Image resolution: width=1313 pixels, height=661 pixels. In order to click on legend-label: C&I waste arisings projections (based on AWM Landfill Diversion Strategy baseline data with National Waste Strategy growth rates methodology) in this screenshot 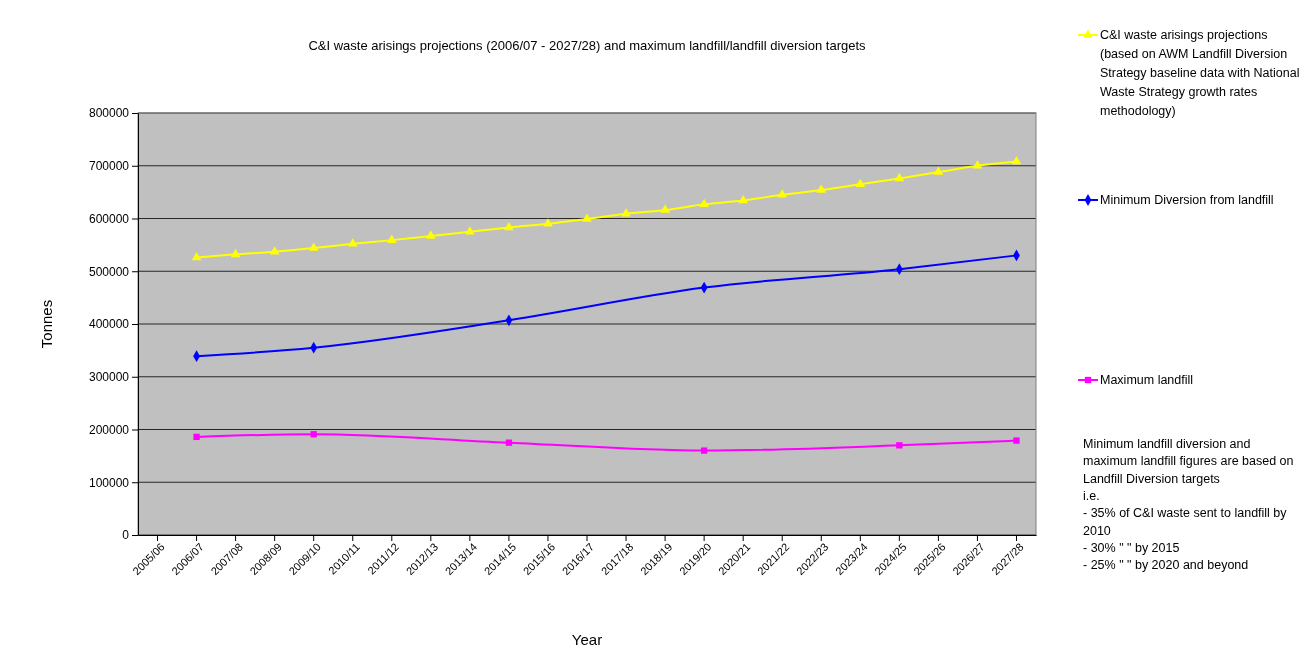, I will do `click(1200, 73)`.